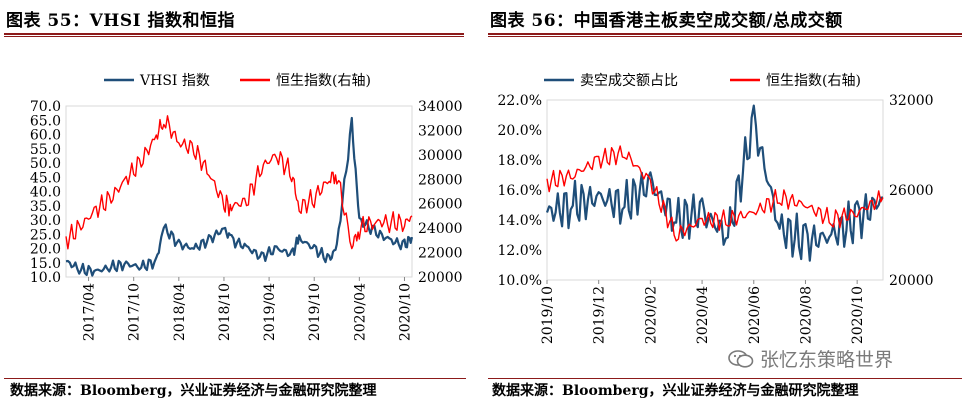 The width and height of the screenshot is (968, 404). I want to click on left-y-left-tick: 55.0, so click(45, 150).